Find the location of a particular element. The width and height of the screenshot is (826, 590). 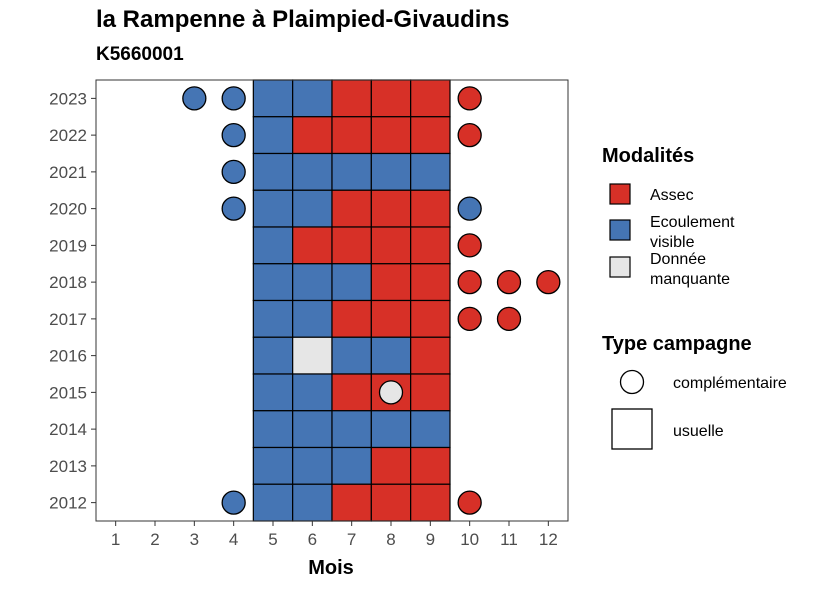

legend-label-2-0: Donnée is located at coordinates (678, 259).